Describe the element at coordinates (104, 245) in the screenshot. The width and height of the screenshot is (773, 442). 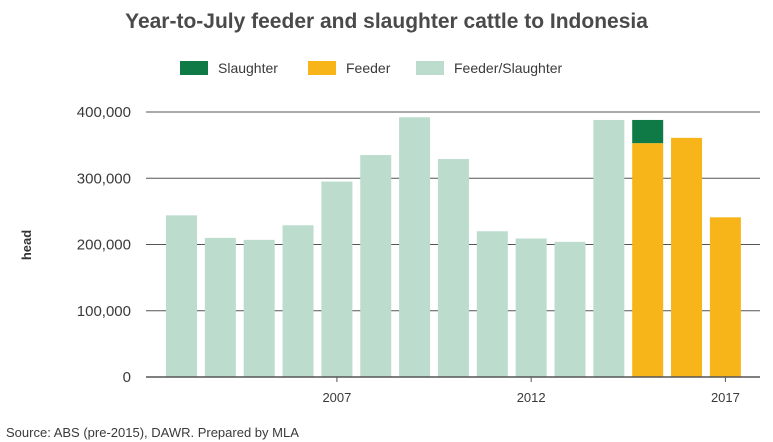
I see `y-tick-label: 200,000` at that location.